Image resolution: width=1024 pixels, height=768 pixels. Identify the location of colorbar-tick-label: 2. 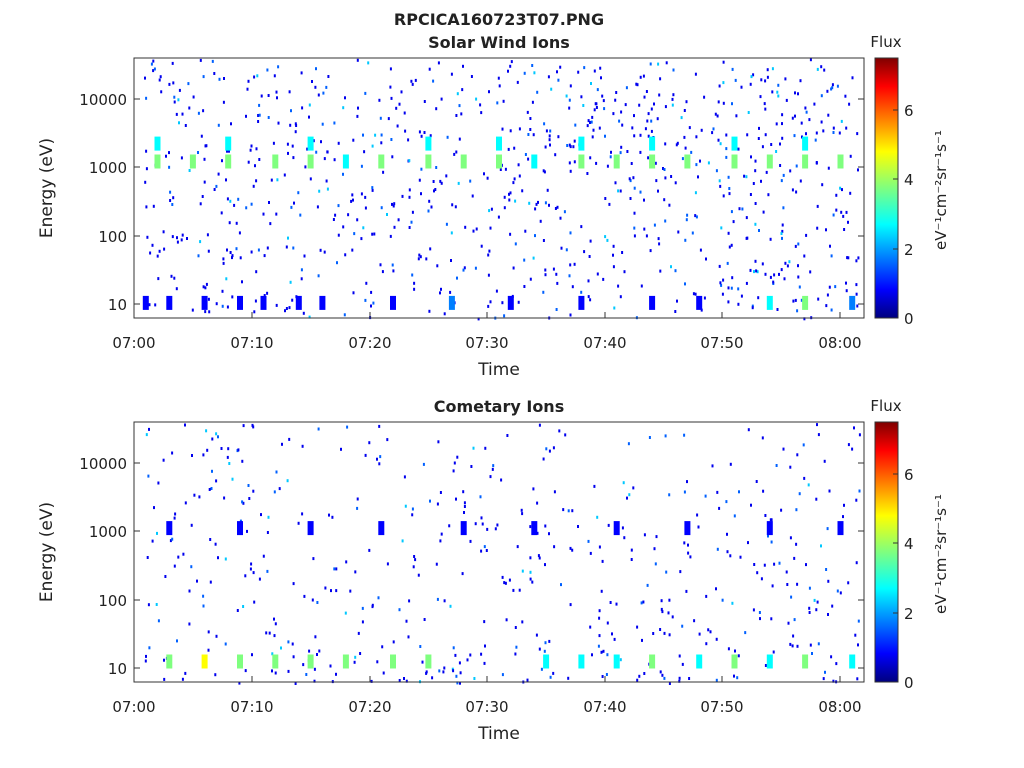
(909, 250).